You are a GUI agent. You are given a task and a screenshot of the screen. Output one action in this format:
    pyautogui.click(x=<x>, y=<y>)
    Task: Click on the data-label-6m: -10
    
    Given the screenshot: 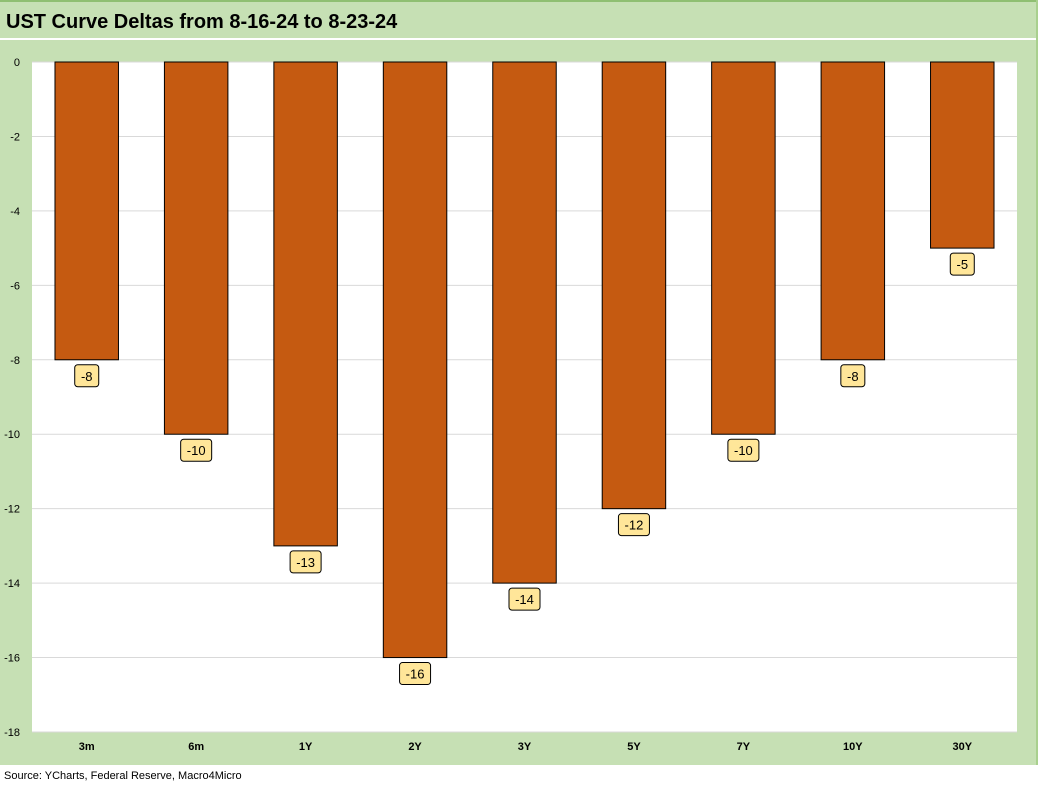 What is the action you would take?
    pyautogui.click(x=196, y=450)
    